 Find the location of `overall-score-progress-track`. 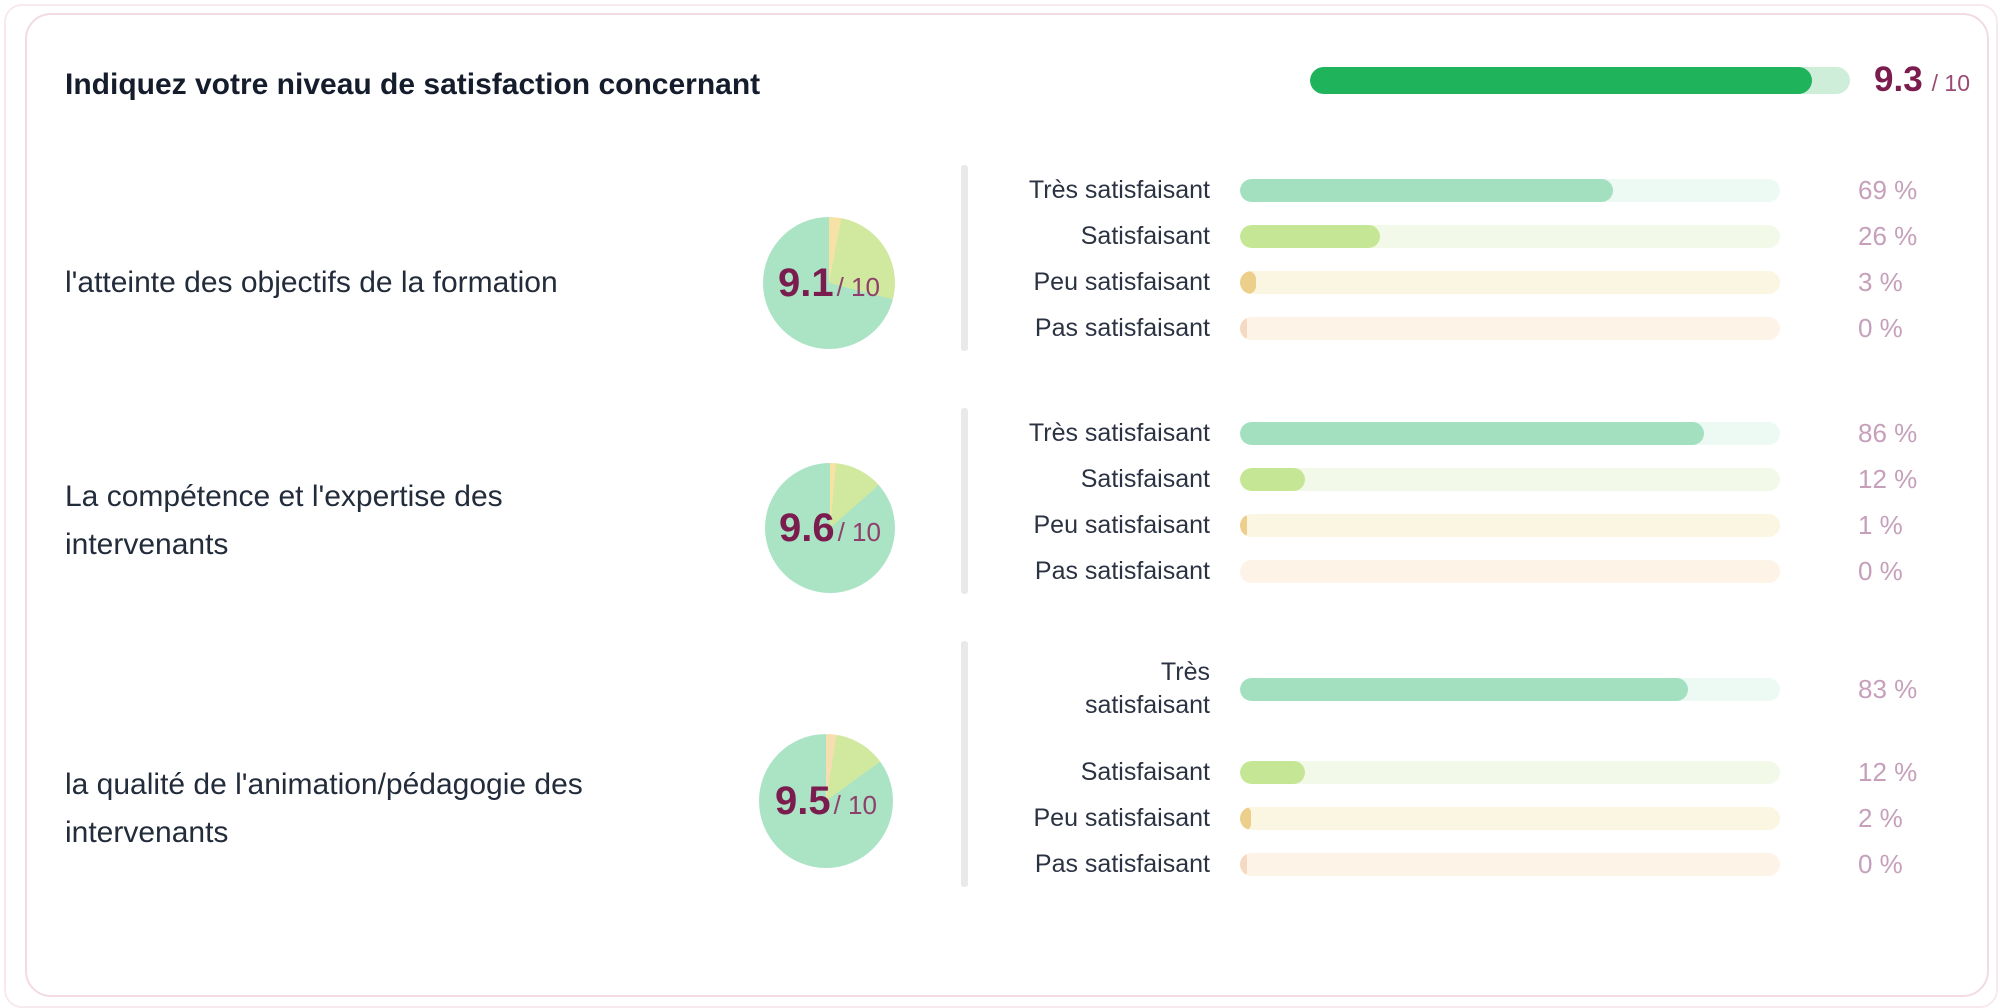

overall-score-progress-track is located at coordinates (1580, 80).